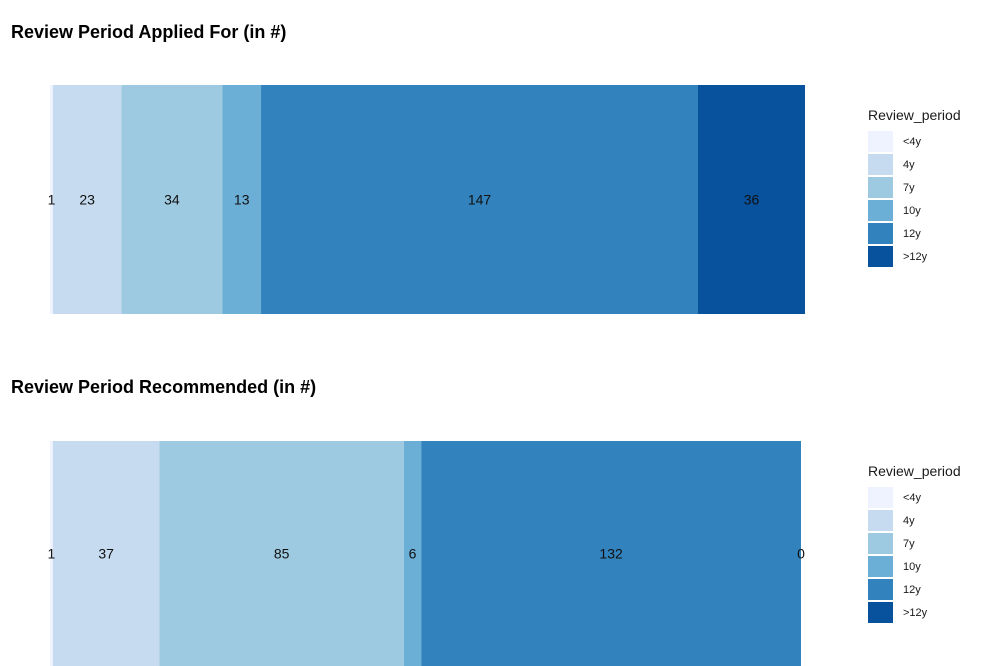 The image size is (985, 666). I want to click on bar-value-label: 36, so click(752, 200).